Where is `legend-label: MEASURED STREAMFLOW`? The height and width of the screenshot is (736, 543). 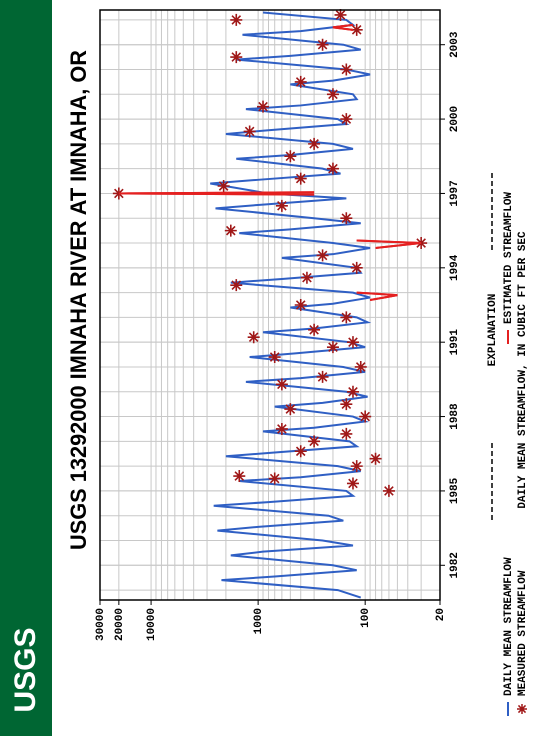 legend-label: MEASURED STREAMFLOW is located at coordinates (523, 633).